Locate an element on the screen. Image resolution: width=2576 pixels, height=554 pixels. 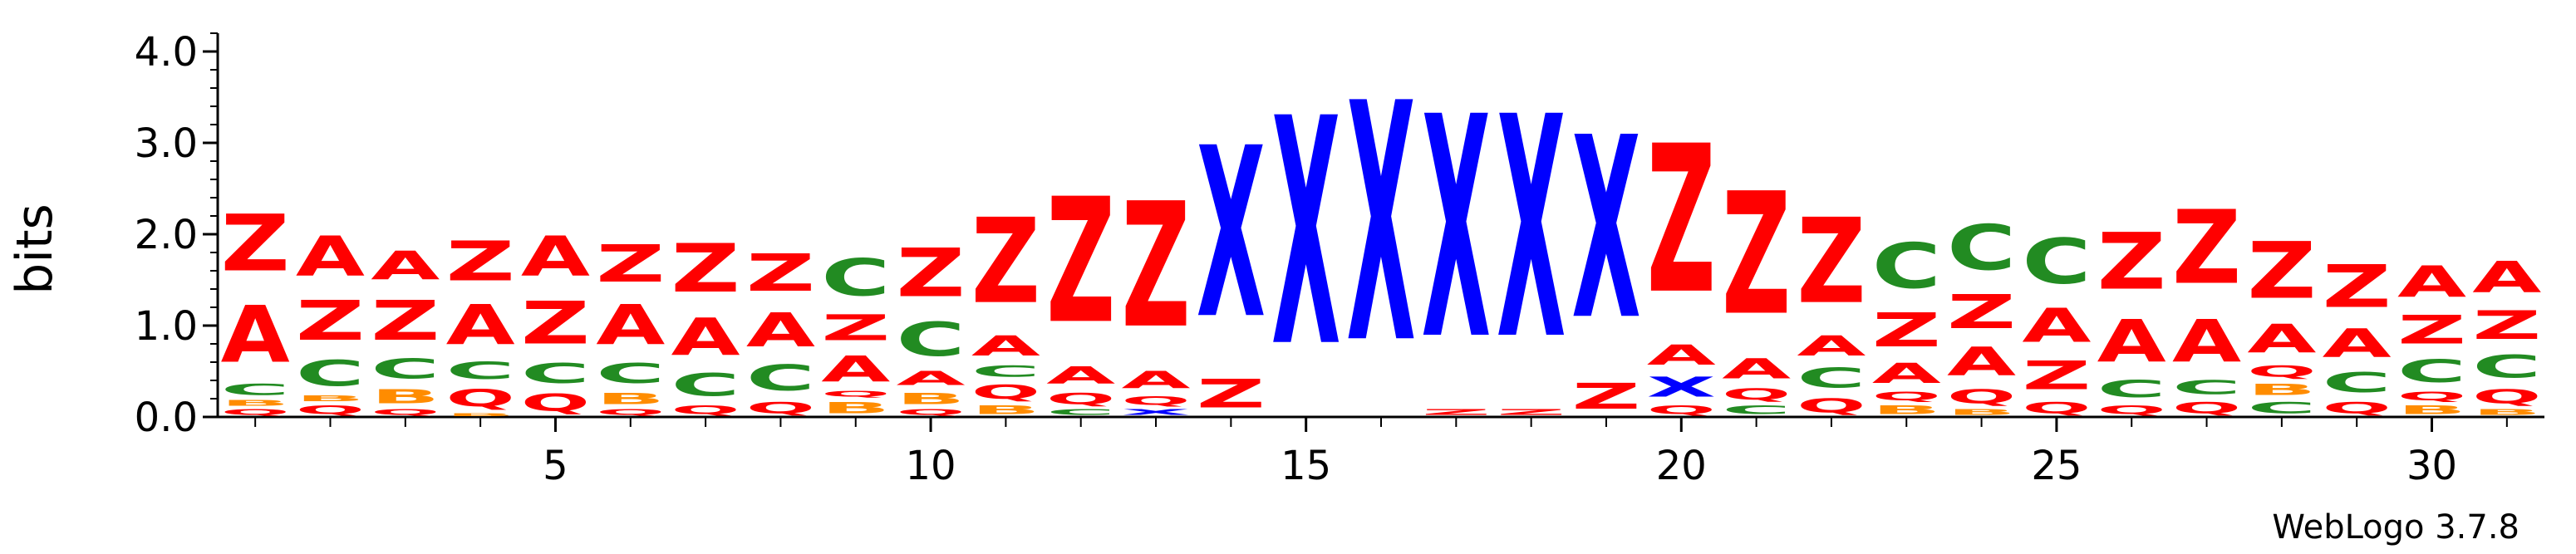
y-axis: 0.0 1.0 2.0 3.0 4.0 is located at coordinates (177, 235).